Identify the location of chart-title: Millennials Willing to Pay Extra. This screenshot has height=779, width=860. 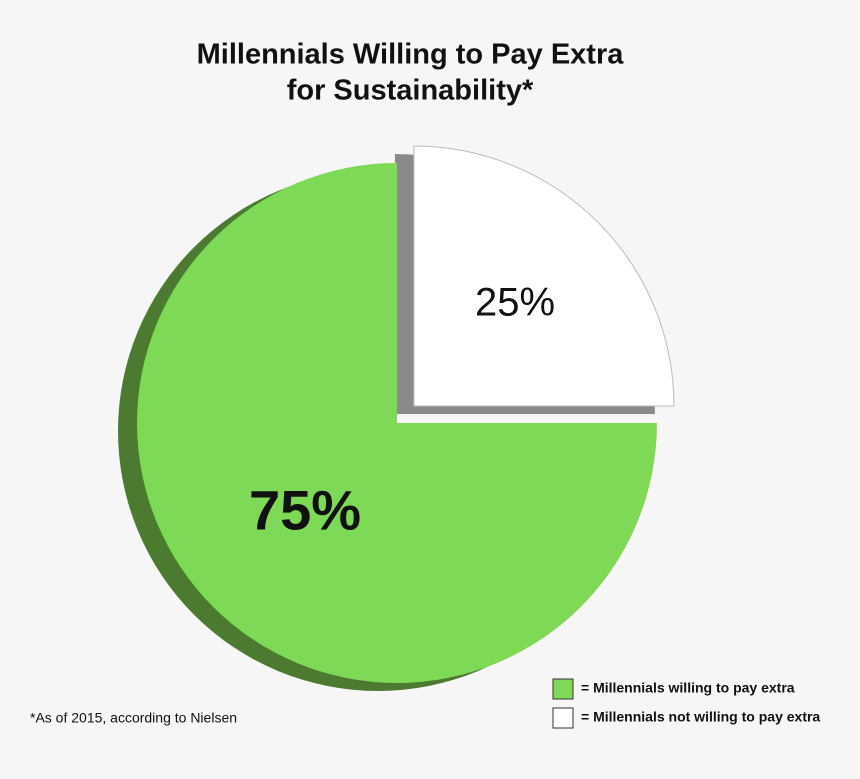
(411, 55).